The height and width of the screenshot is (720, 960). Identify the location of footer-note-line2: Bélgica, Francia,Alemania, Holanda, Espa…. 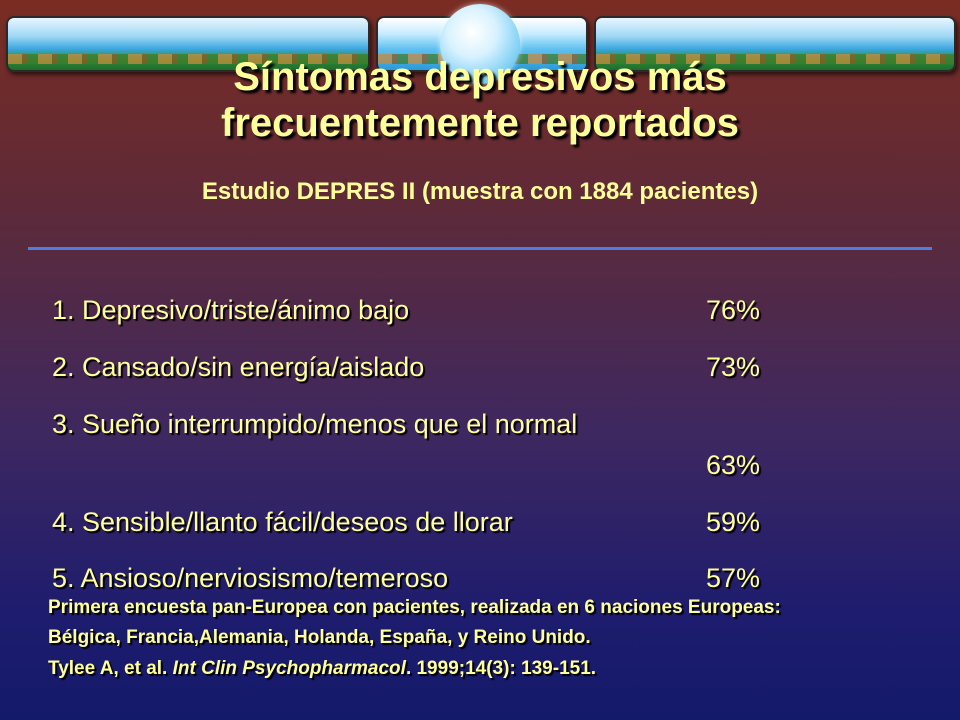
(319, 637).